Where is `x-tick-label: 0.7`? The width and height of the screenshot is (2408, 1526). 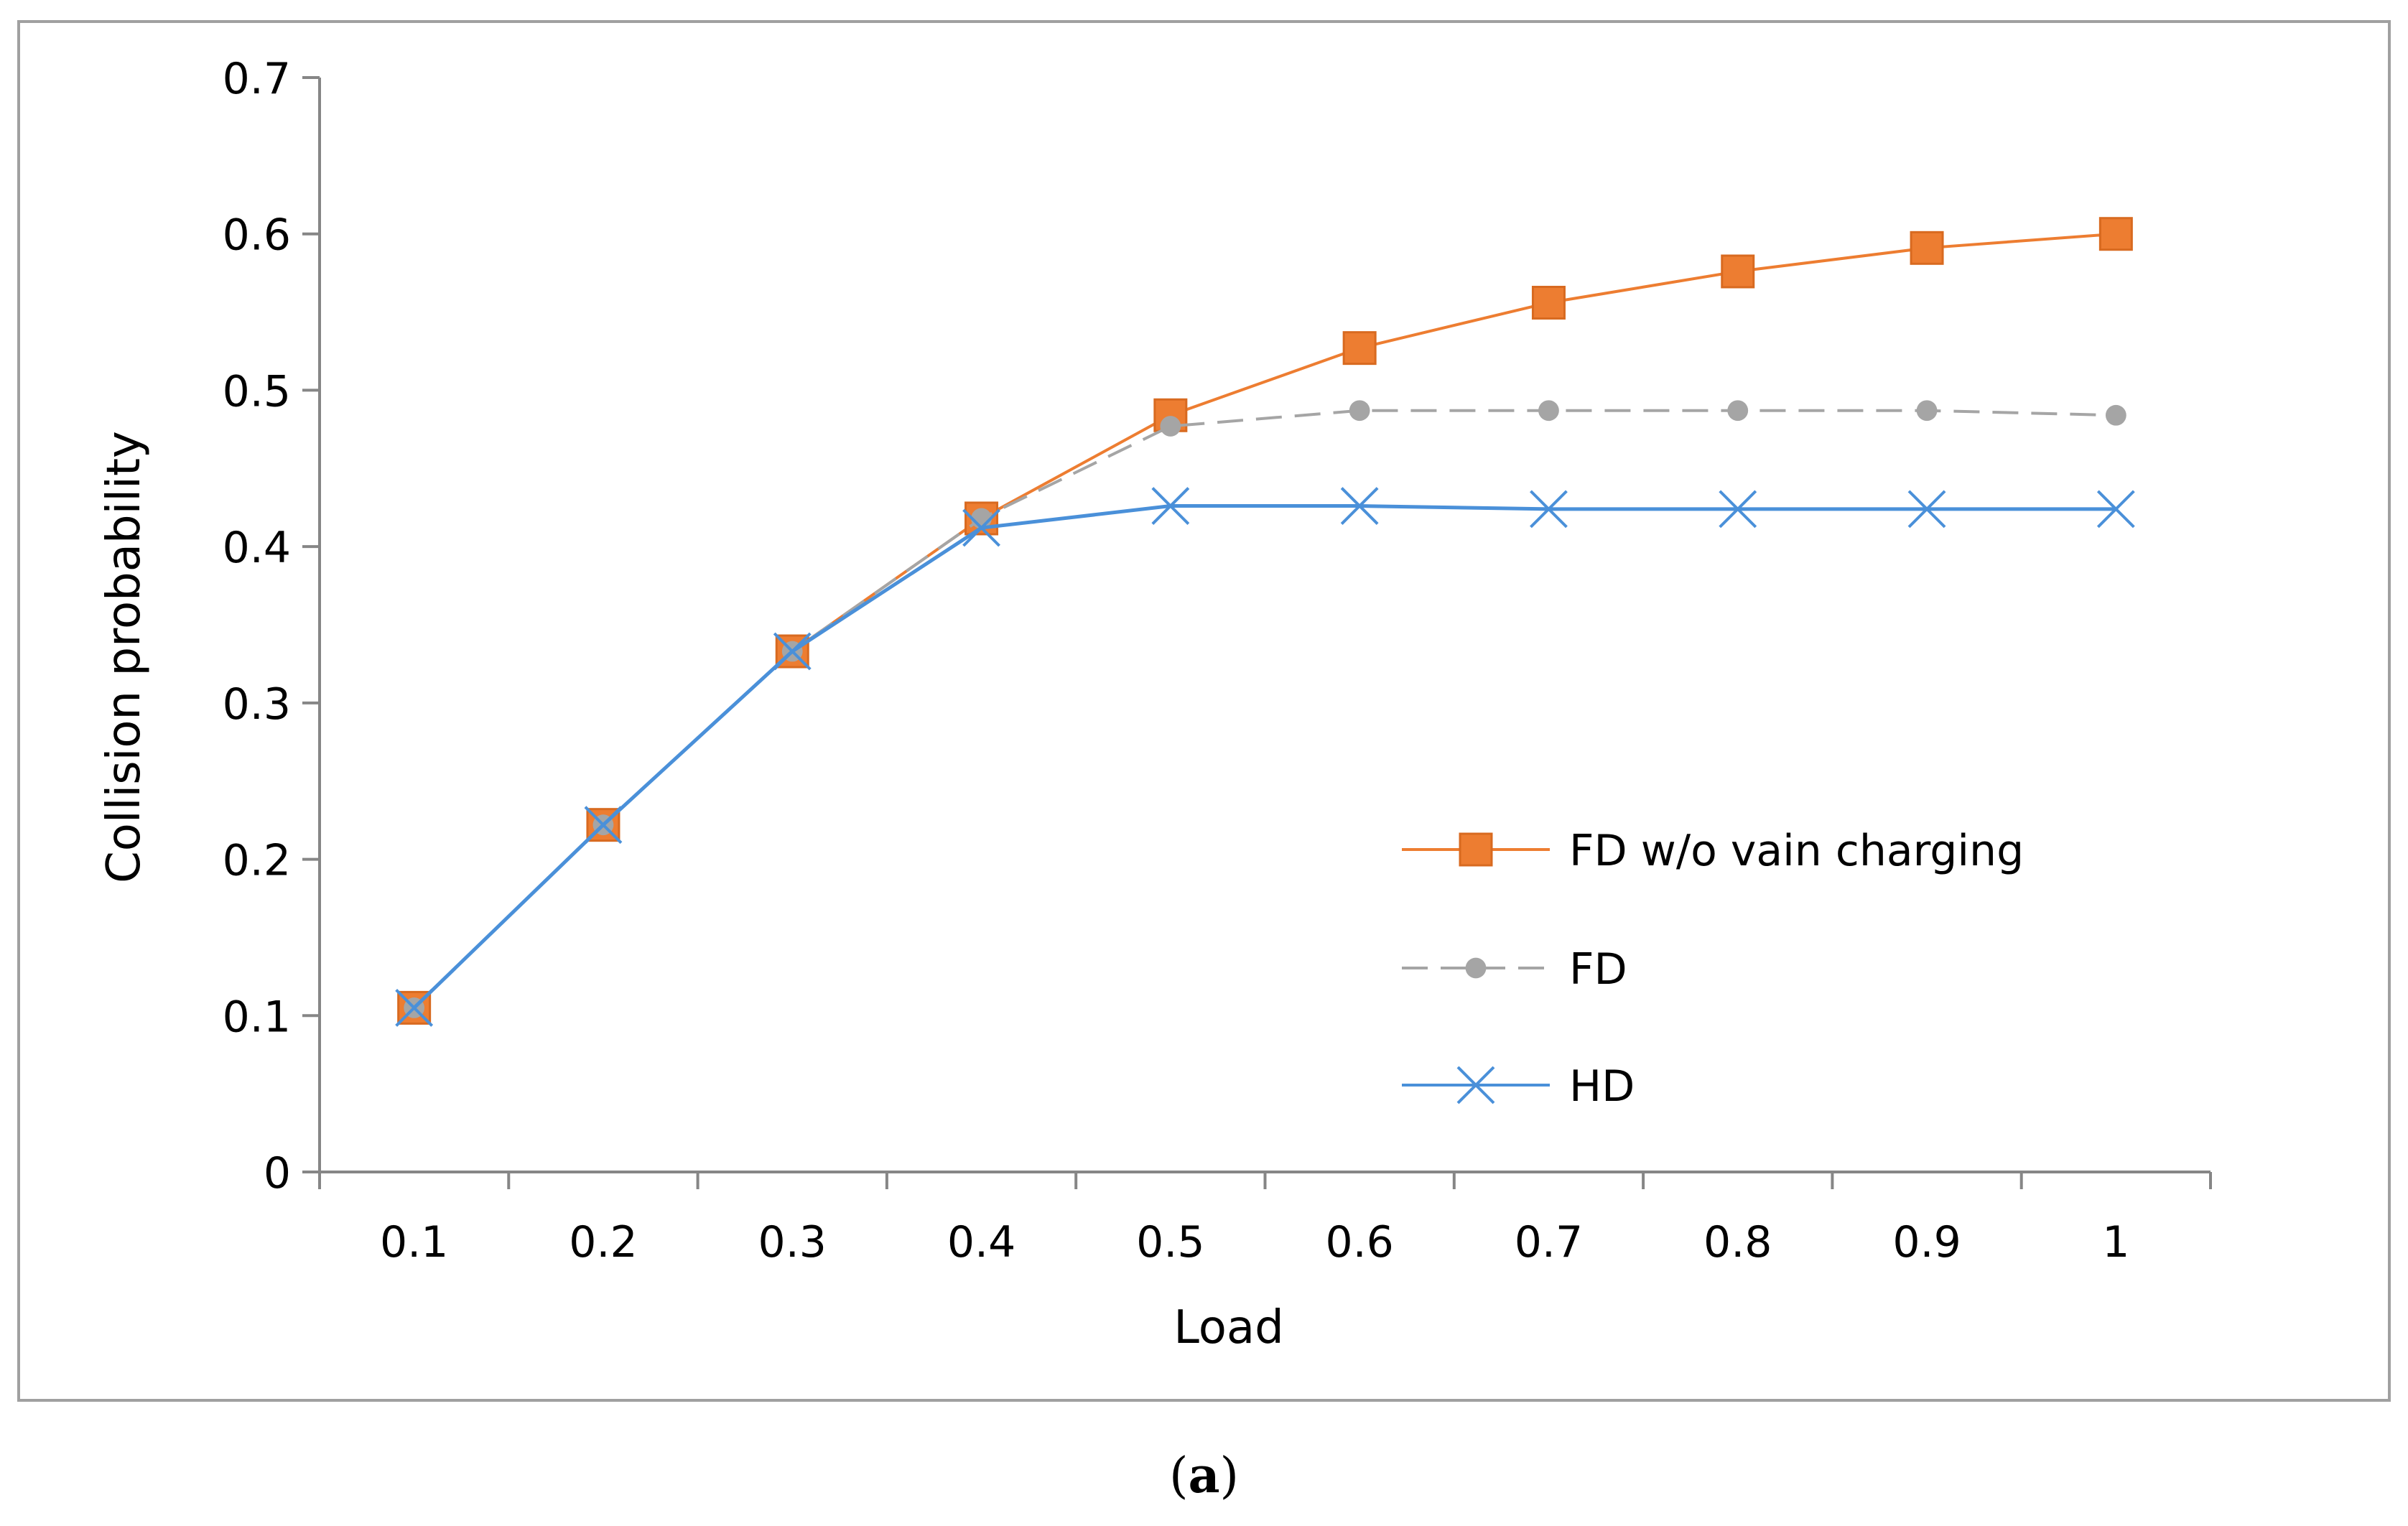 x-tick-label: 0.7 is located at coordinates (1549, 1242).